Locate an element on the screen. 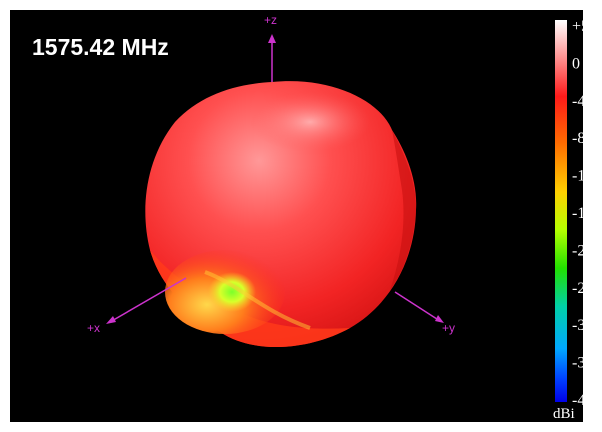  colorbar-unit: dBi is located at coordinates (564, 414).